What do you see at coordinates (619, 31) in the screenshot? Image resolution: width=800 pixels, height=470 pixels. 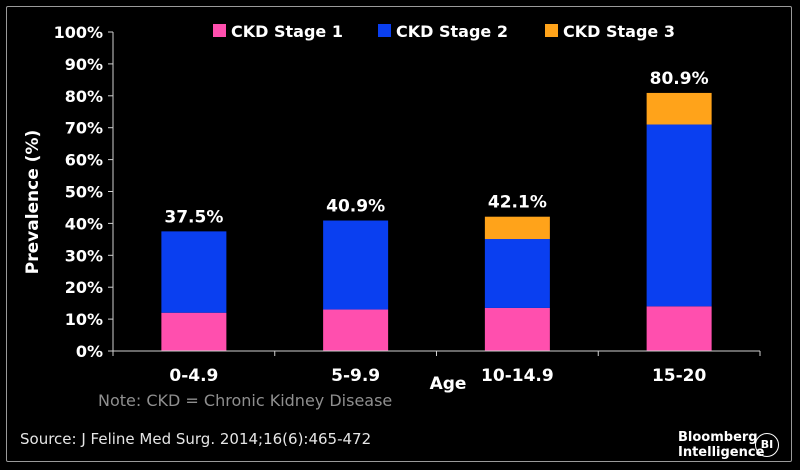 I see `legend-label: CKD Stage 3` at bounding box center [619, 31].